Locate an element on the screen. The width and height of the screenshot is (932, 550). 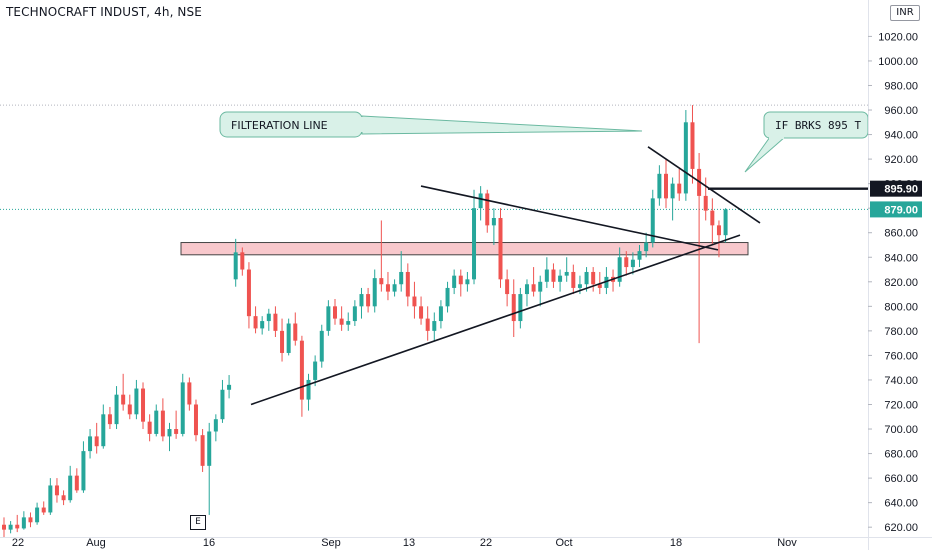
earnings-event-marker: E is located at coordinates (198, 522).